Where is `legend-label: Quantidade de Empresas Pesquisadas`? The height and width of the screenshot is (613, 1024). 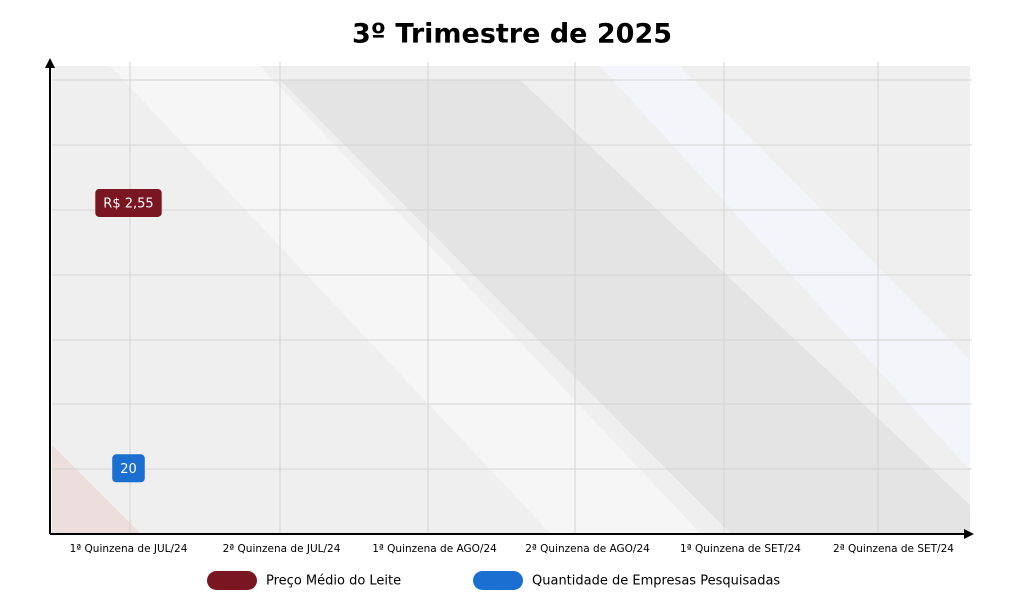
legend-label: Quantidade de Empresas Pesquisadas is located at coordinates (656, 581).